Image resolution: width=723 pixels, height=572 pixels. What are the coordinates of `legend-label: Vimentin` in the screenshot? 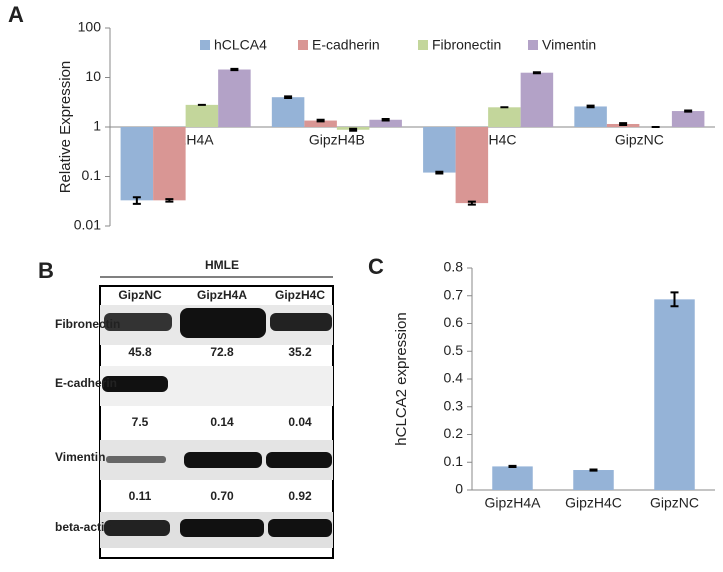 It's located at (569, 45).